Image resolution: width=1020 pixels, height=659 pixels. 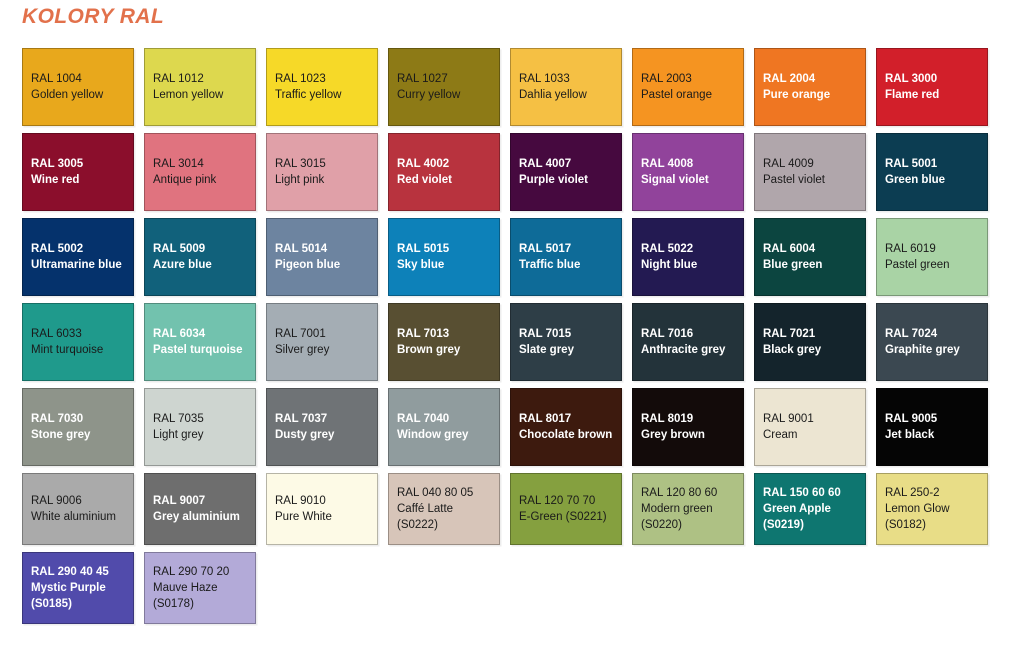 What do you see at coordinates (444, 257) in the screenshot?
I see `color-swatch: RAL 5015 Sky blue` at bounding box center [444, 257].